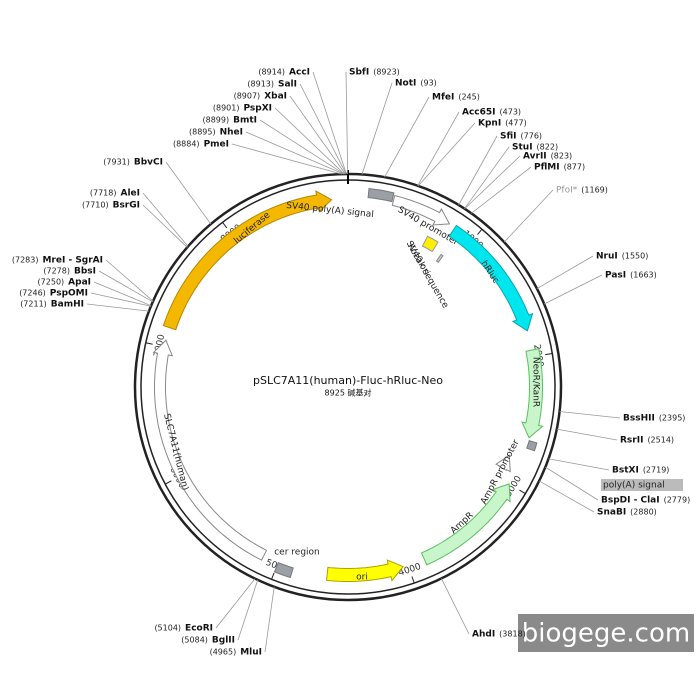 This screenshot has width=700, height=700. Describe the element at coordinates (677, 500) in the screenshot. I see `site-position: (2779)` at that location.